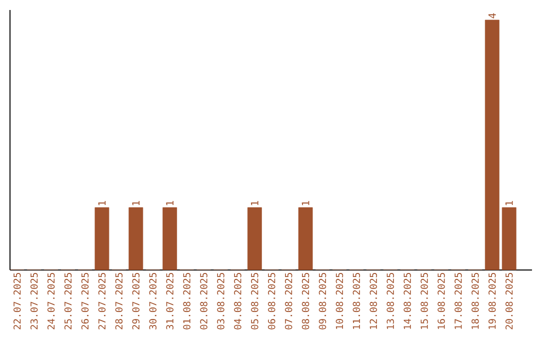  Describe the element at coordinates (220, 301) in the screenshot. I see `x-tick-label: 03.08.2025` at that location.